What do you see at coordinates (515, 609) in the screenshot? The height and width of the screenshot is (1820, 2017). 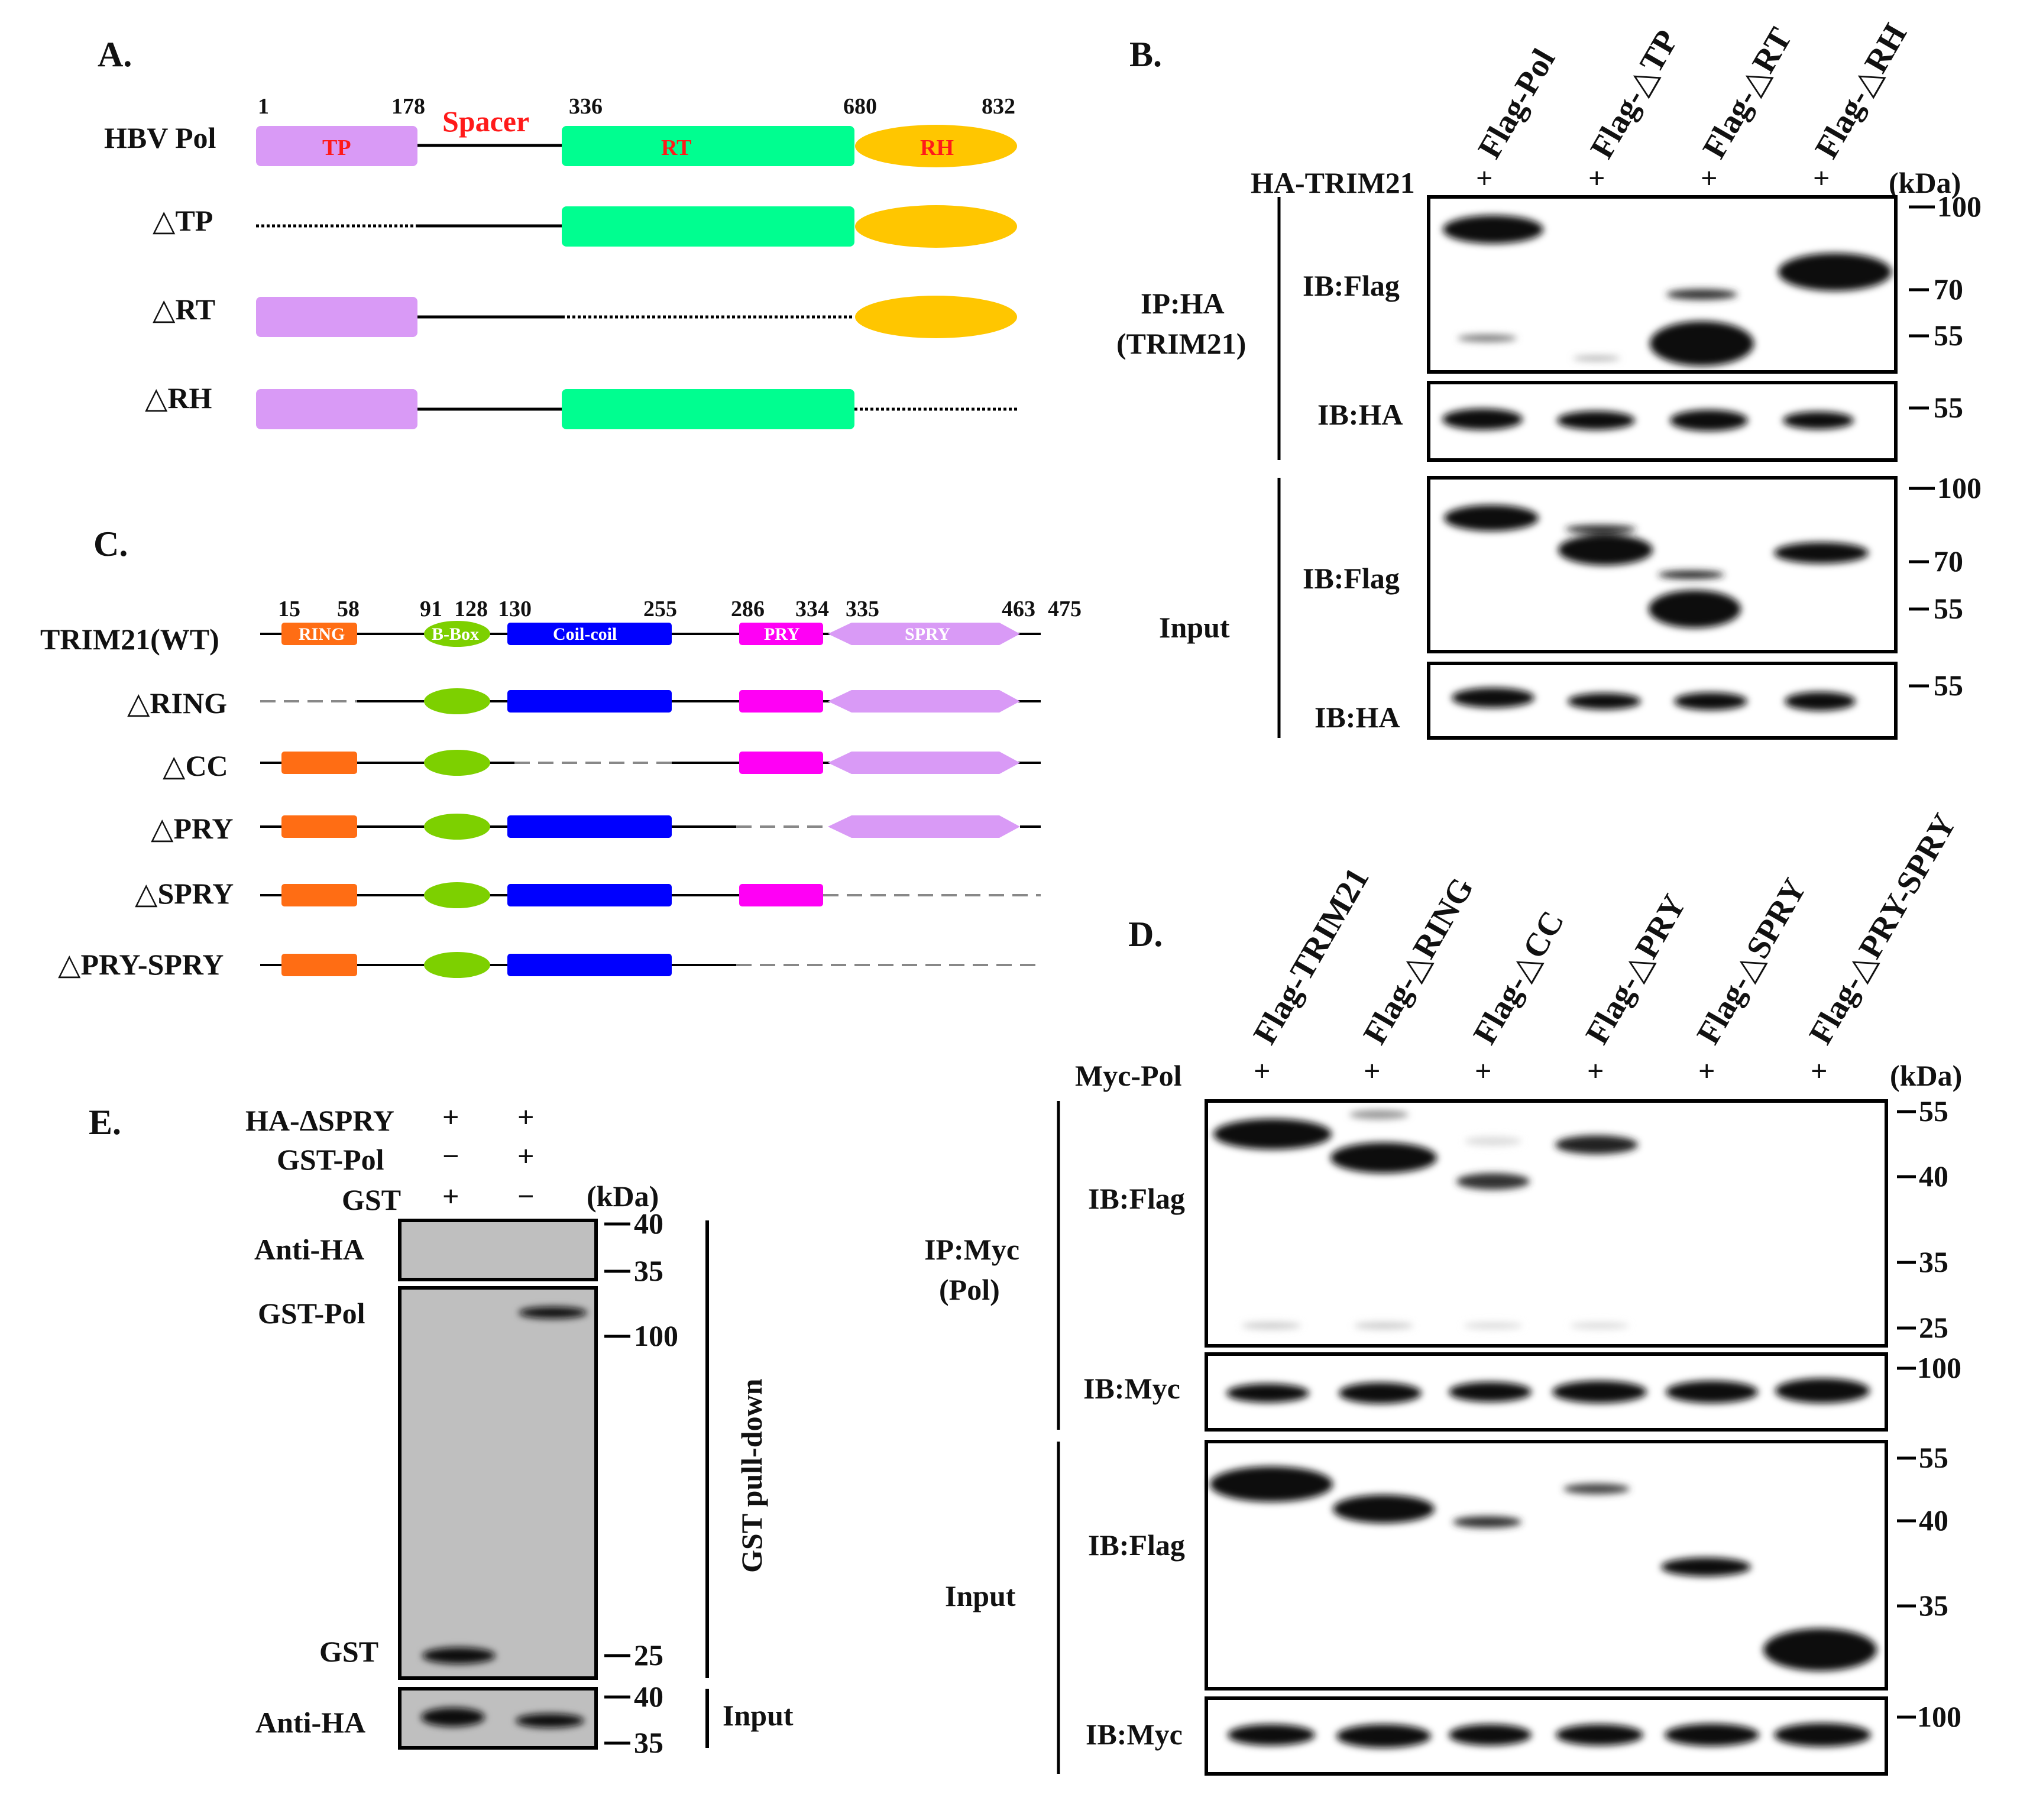 I see `pos-label: 130` at bounding box center [515, 609].